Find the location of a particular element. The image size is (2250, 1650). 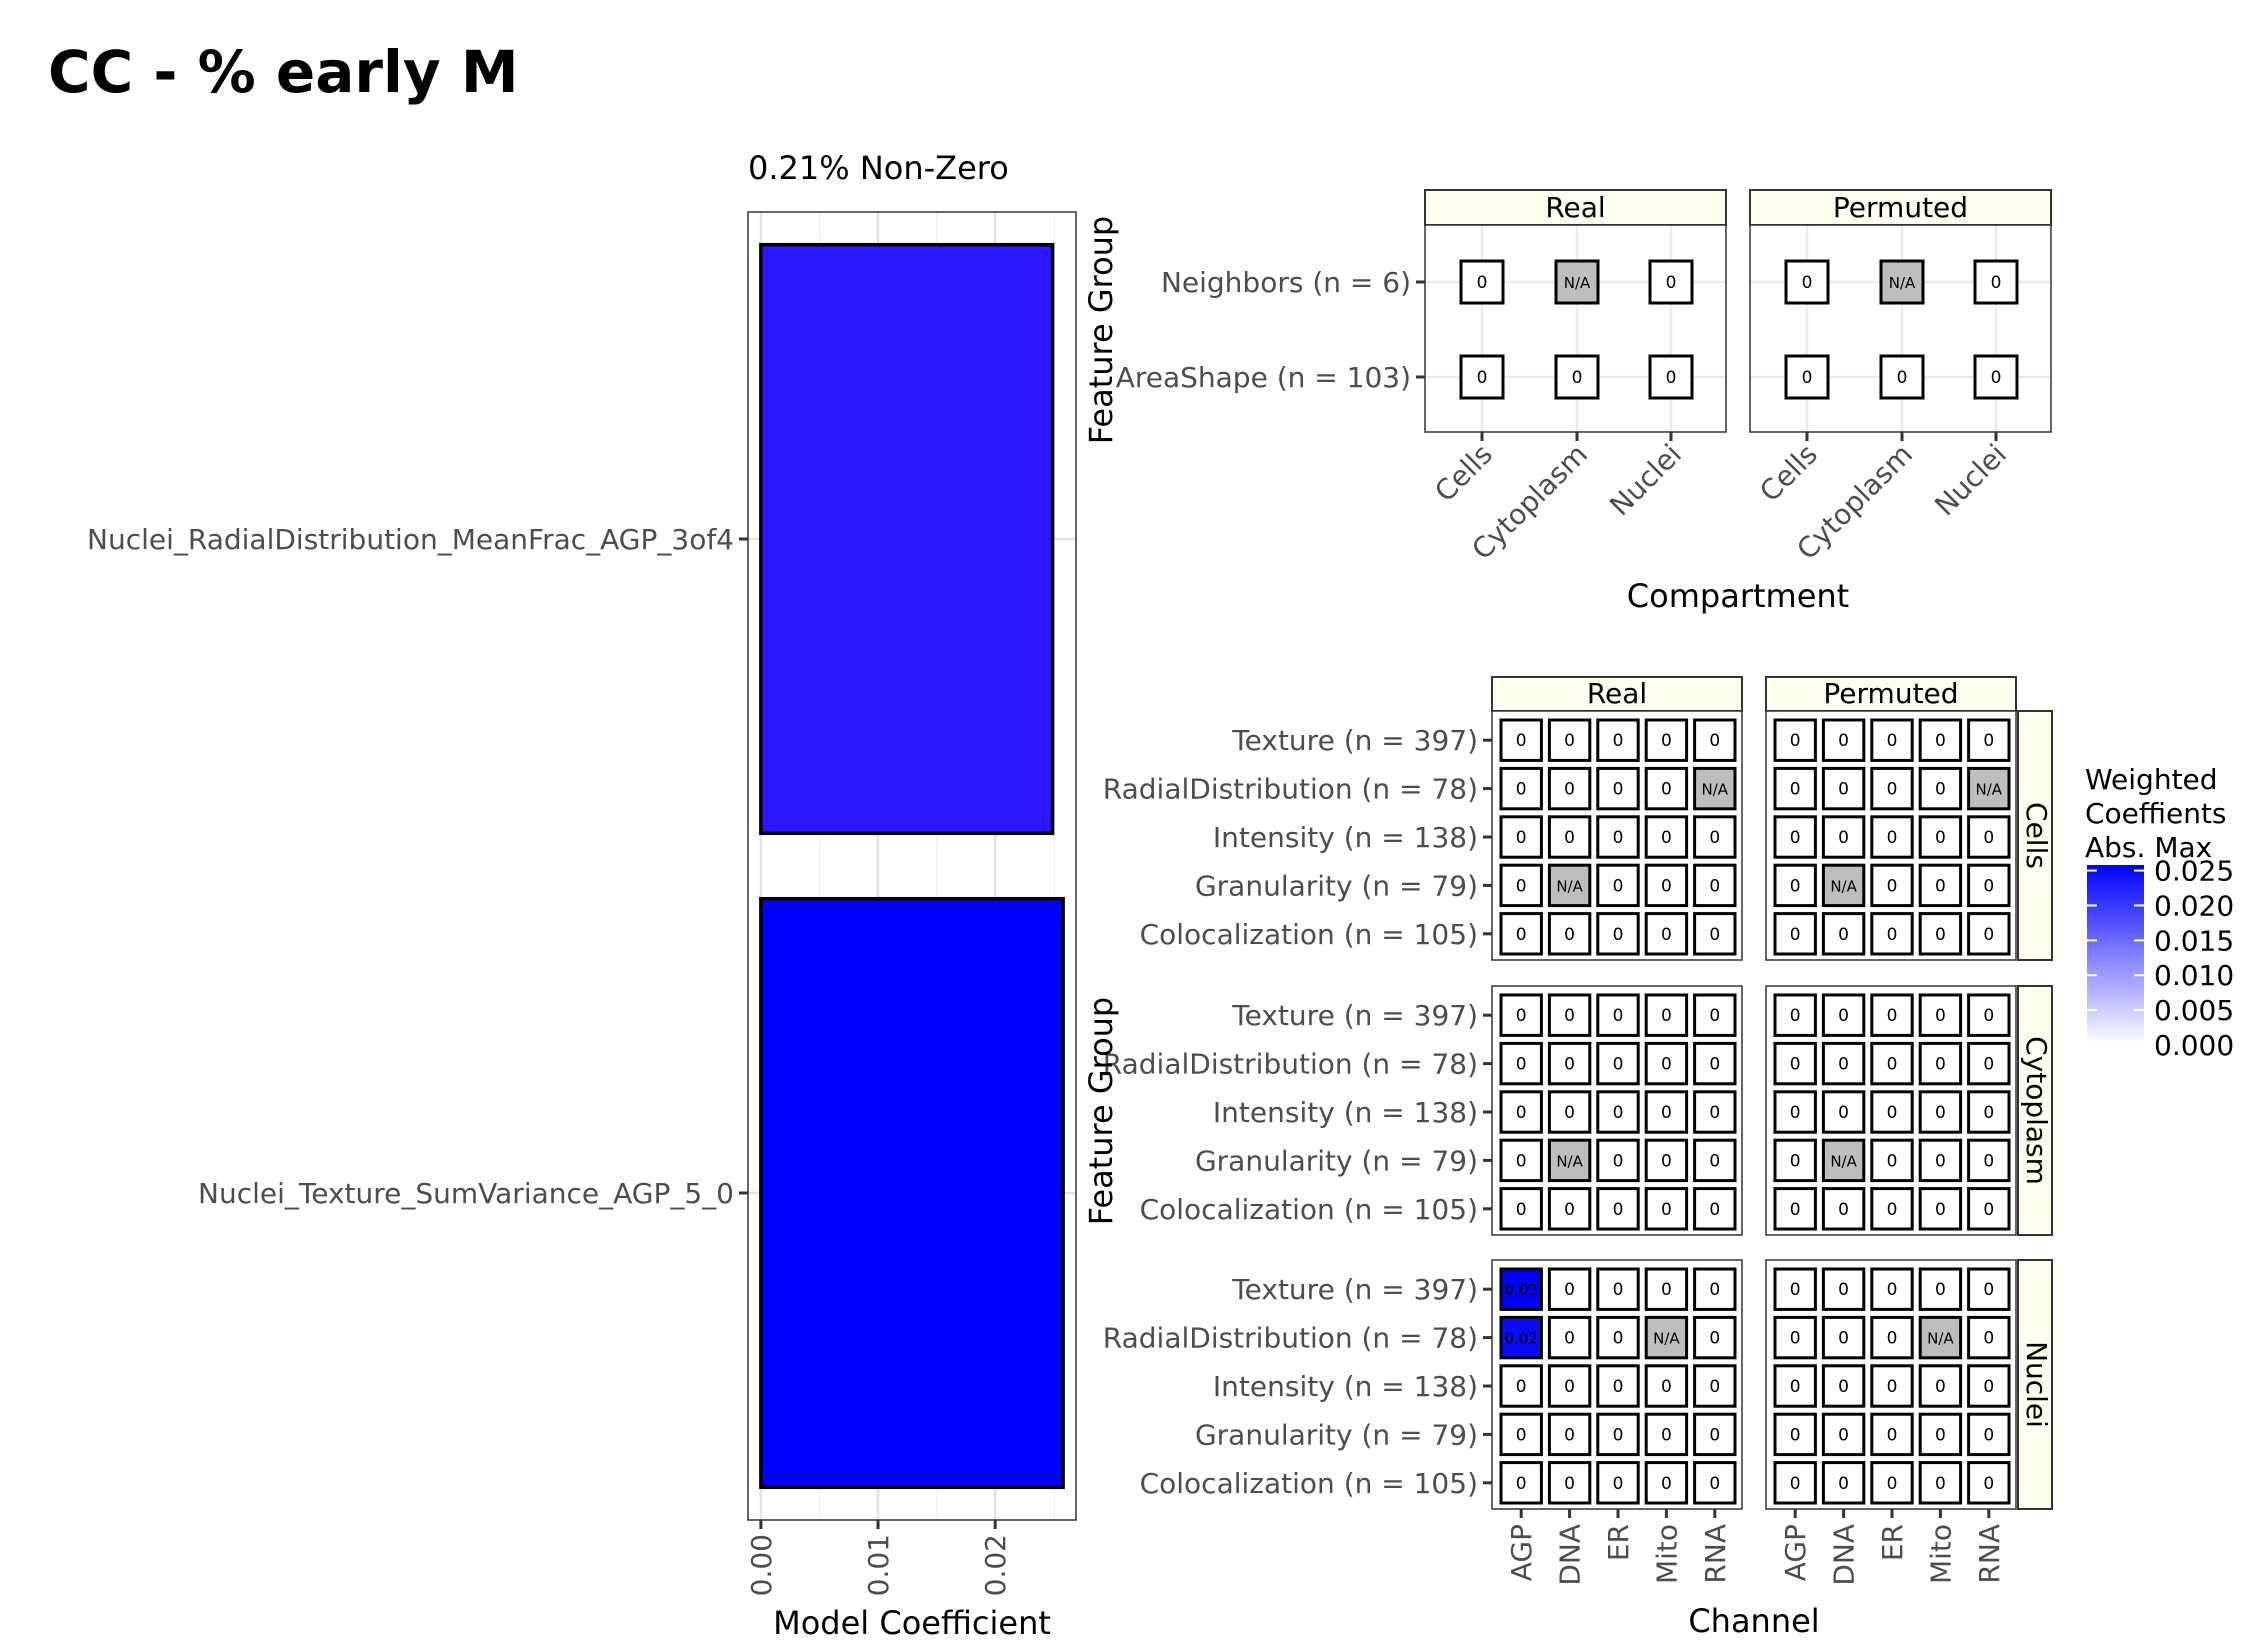

x-tick-label: Mito is located at coordinates (1940, 1554).